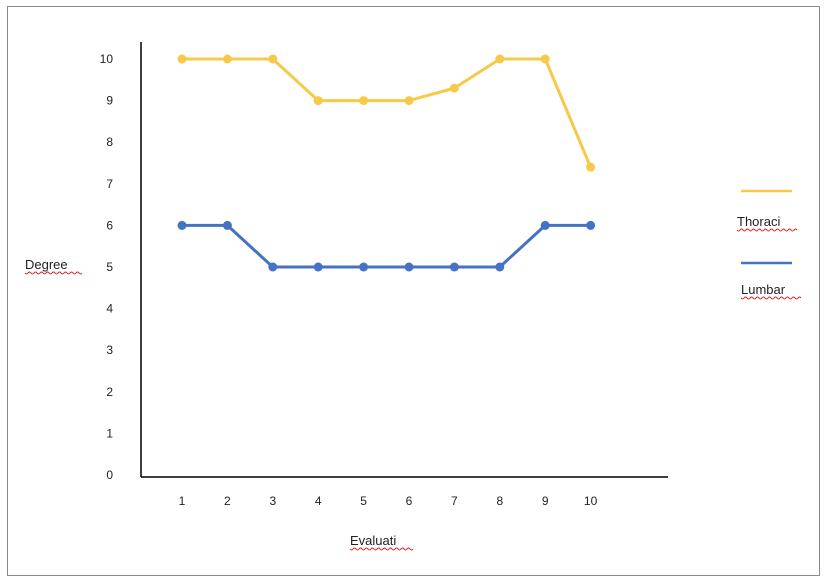  I want to click on y-tick-labels: 0 1 2 3 4 5 6 7 8 9 10, so click(107, 267).